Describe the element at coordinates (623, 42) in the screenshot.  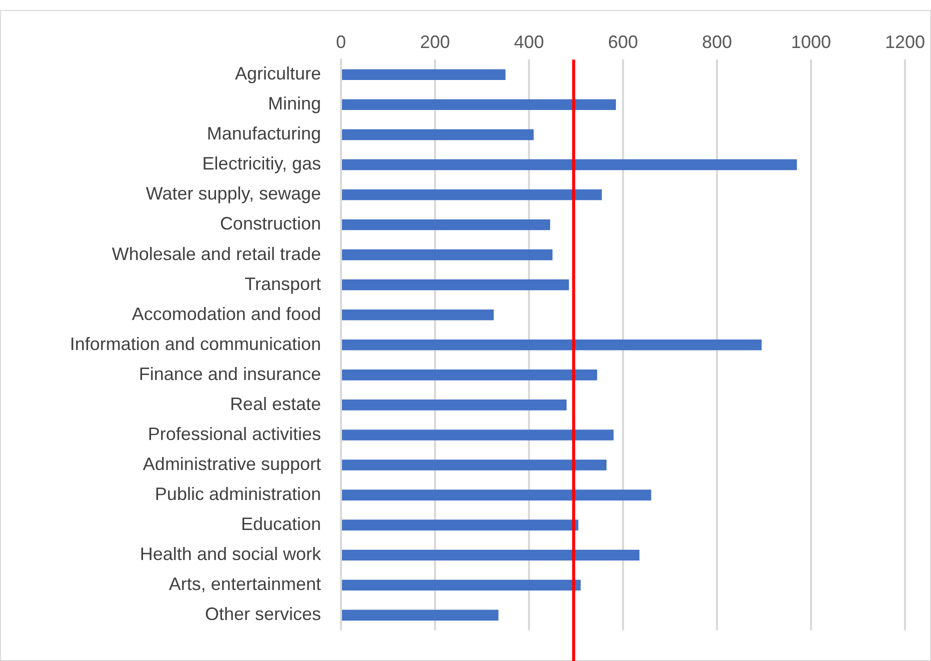
I see `x-tick-label: 600` at that location.